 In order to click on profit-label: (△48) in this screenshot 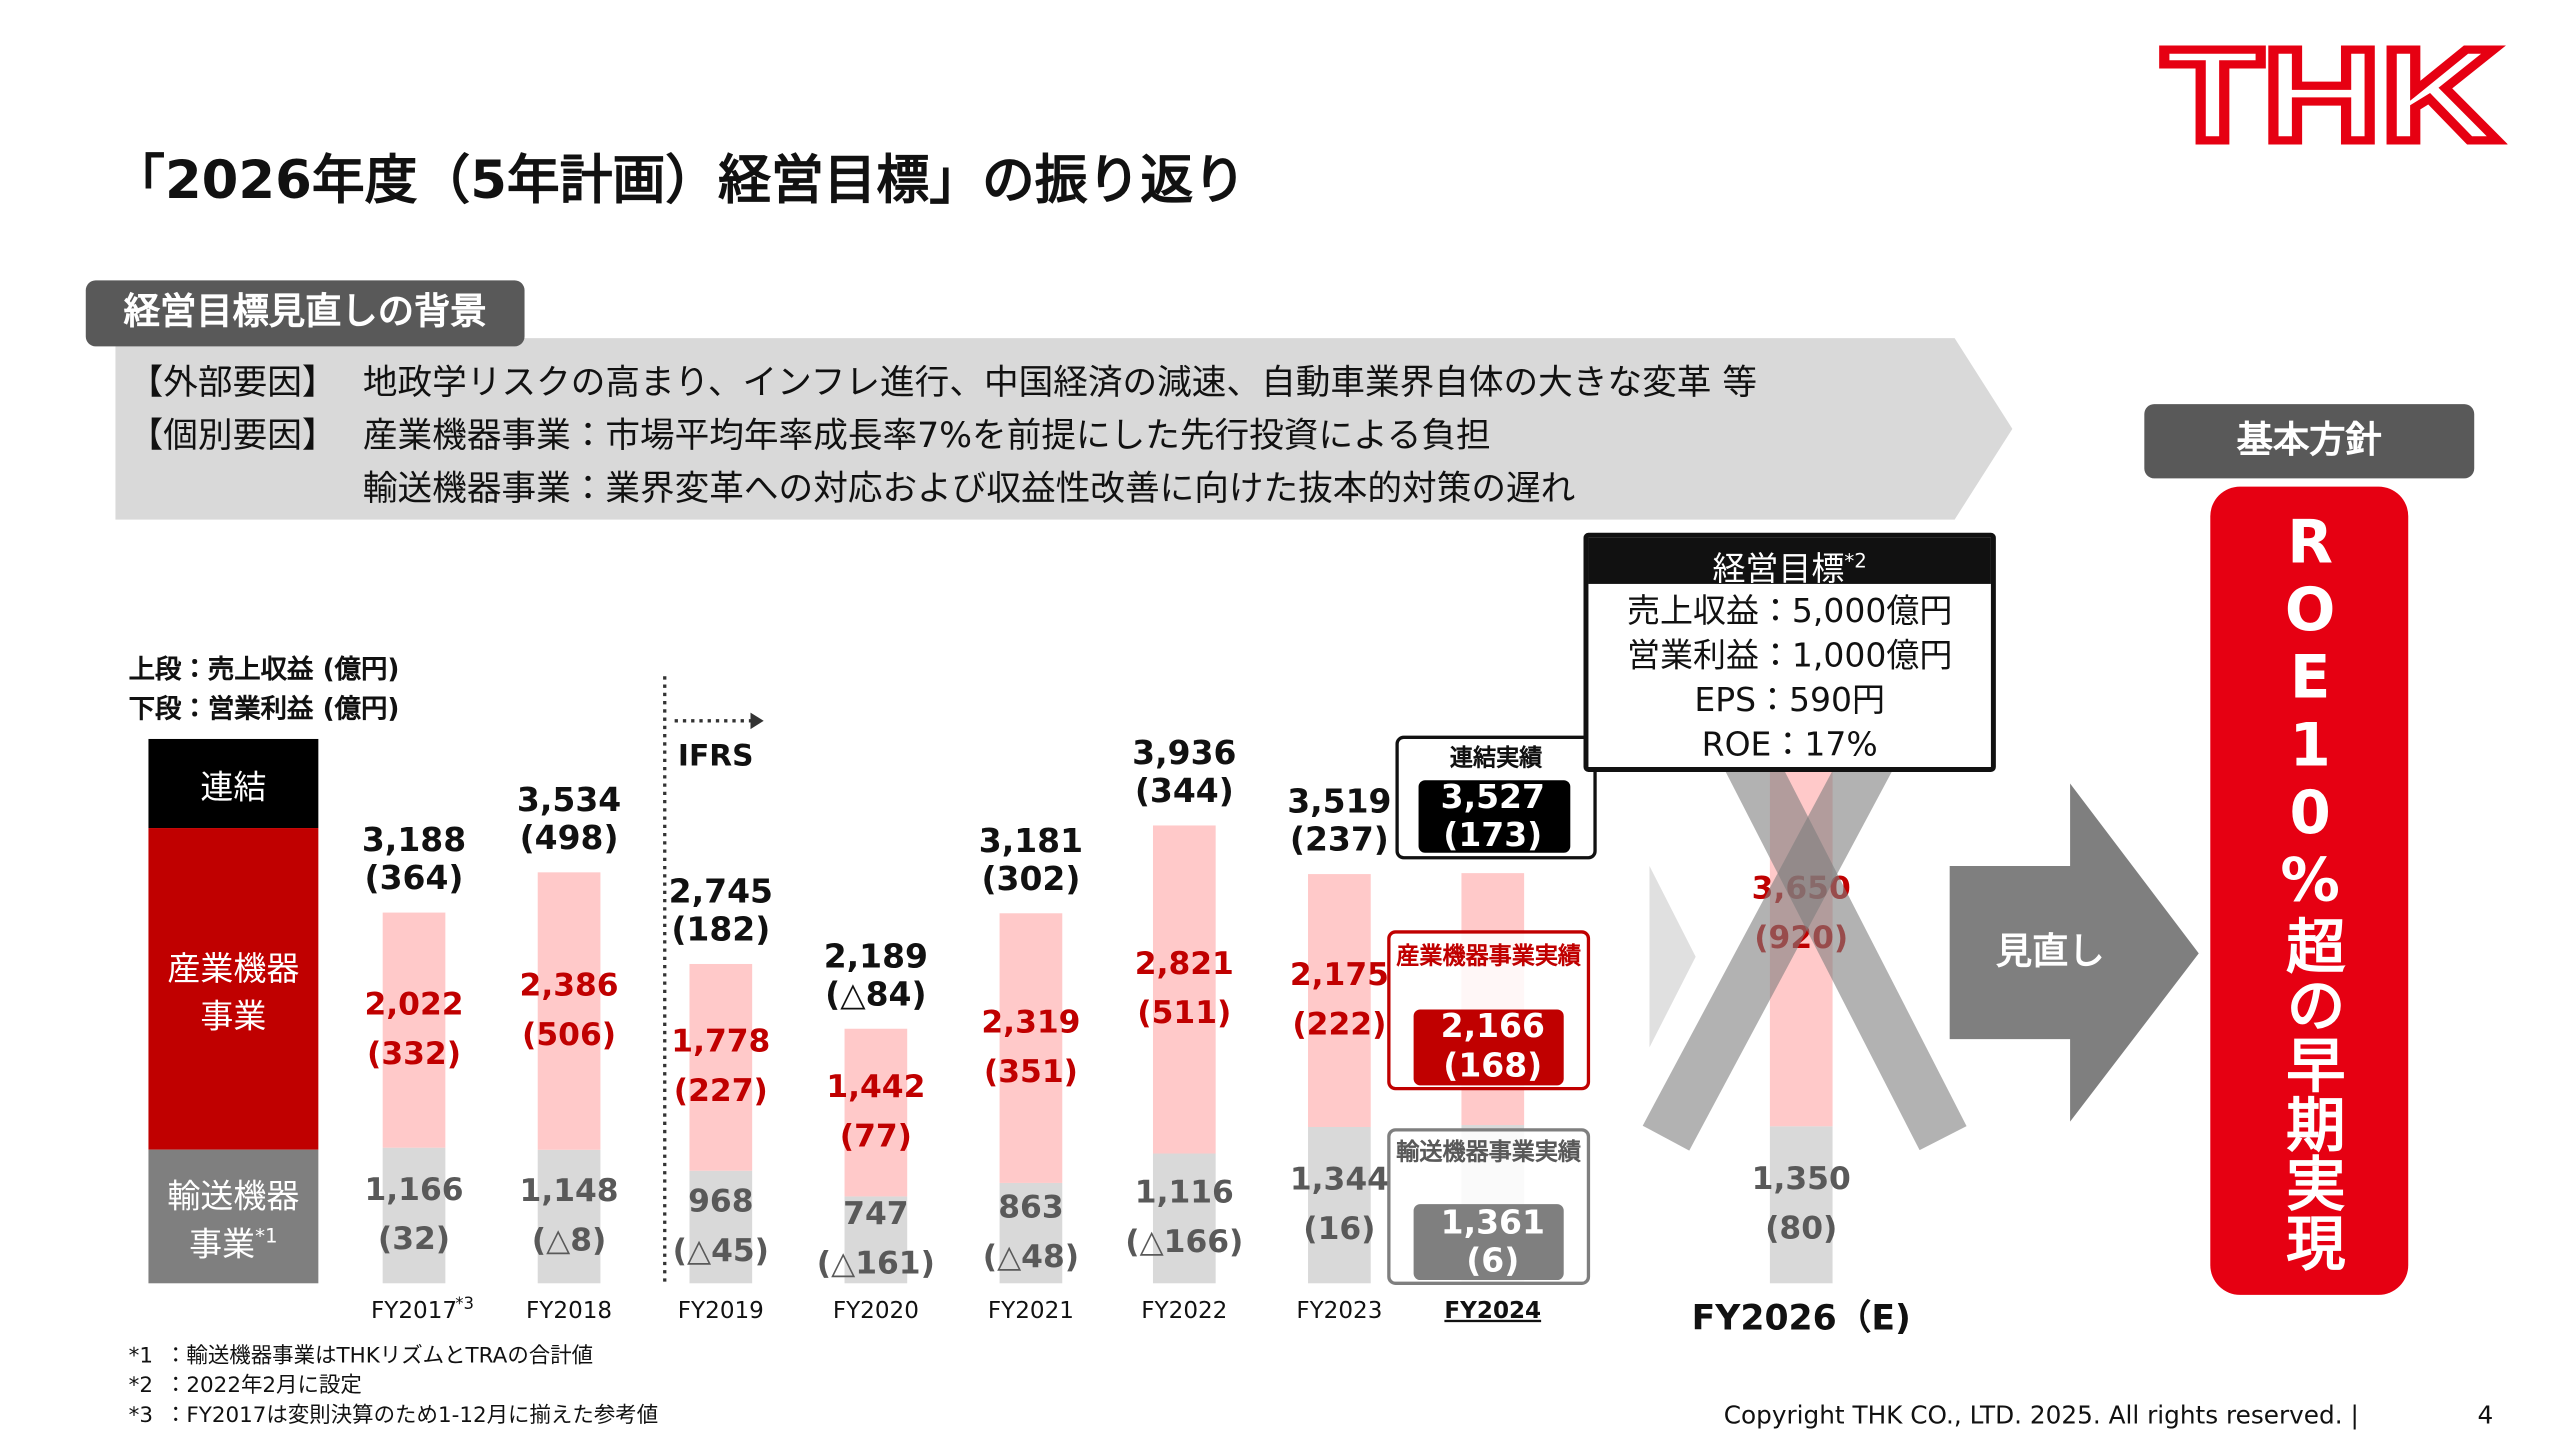, I will do `click(1031, 1257)`.